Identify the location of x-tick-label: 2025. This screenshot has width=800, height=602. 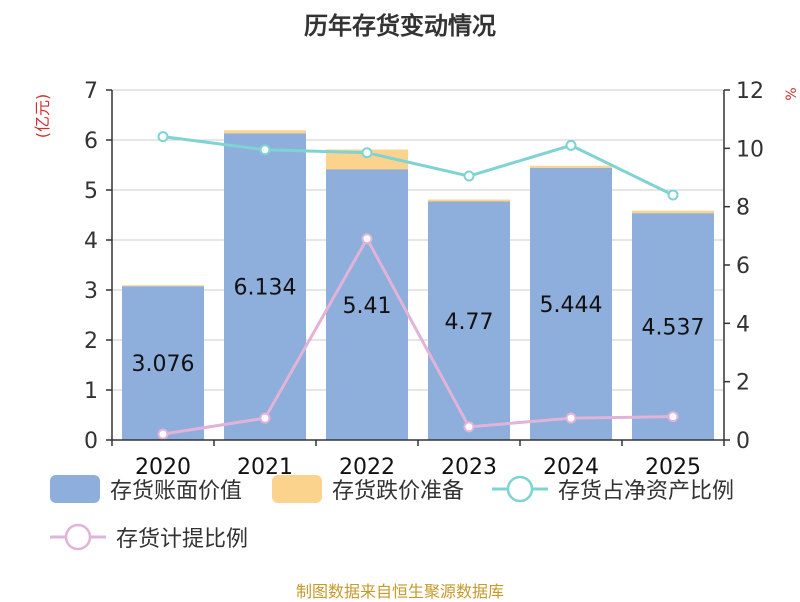
(673, 467).